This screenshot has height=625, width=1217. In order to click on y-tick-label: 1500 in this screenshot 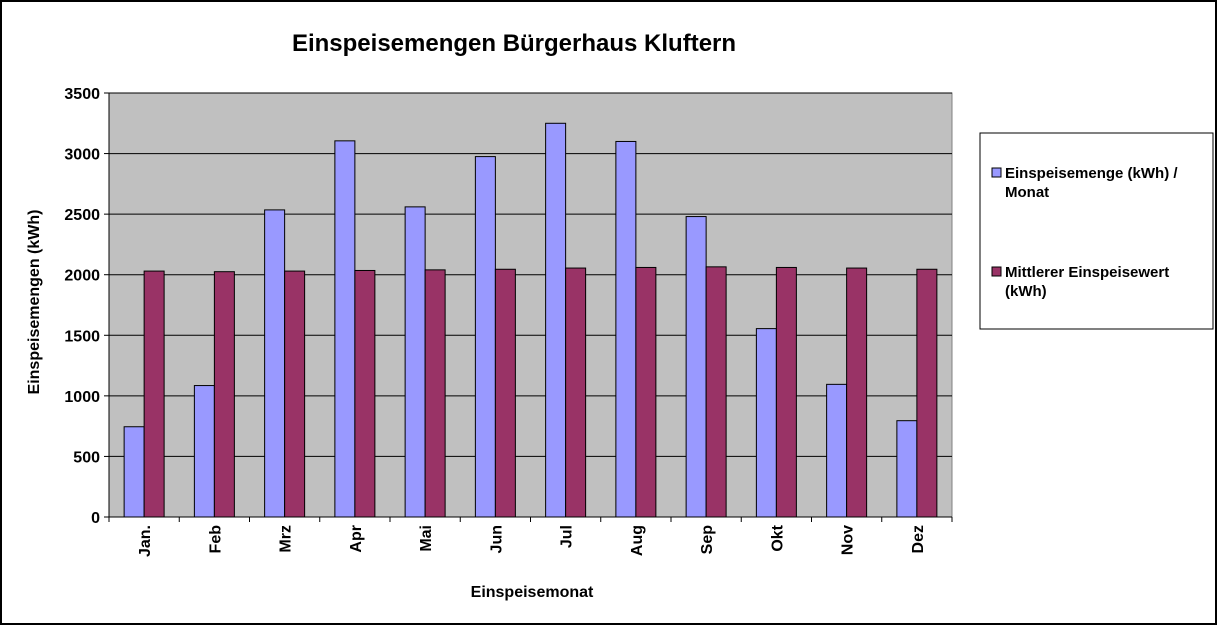, I will do `click(82, 336)`.